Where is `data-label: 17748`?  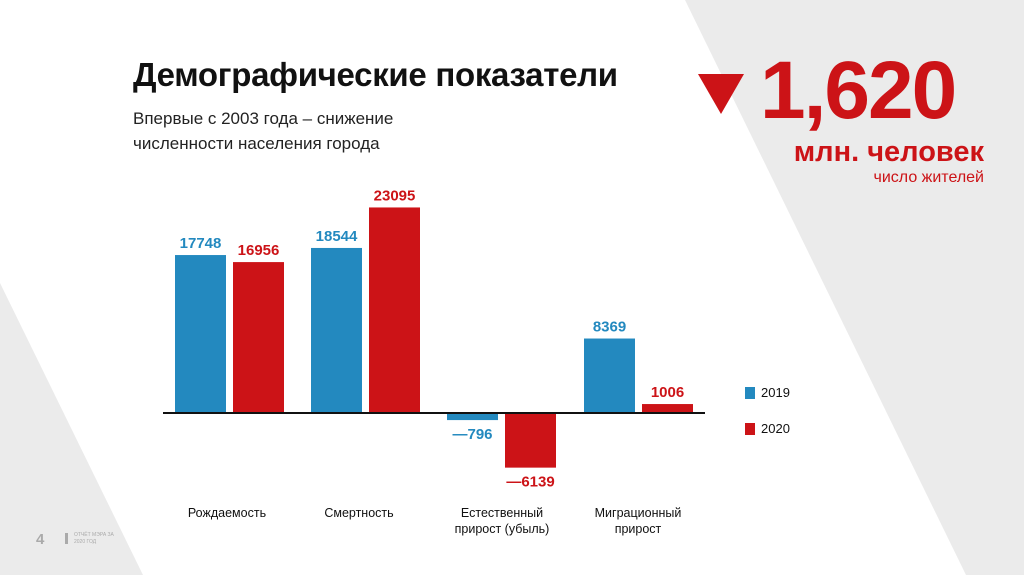 data-label: 17748 is located at coordinates (201, 243).